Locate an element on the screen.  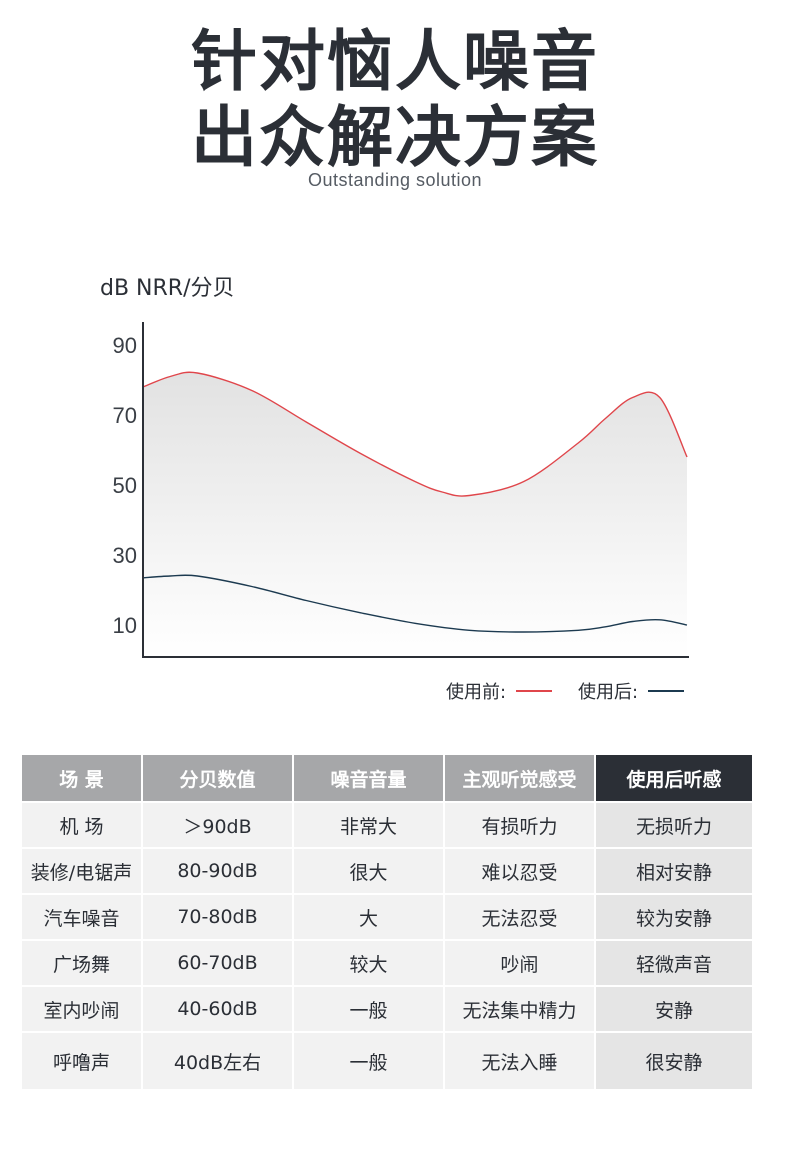
cell-after-use: 轻微声音 is located at coordinates (674, 964).